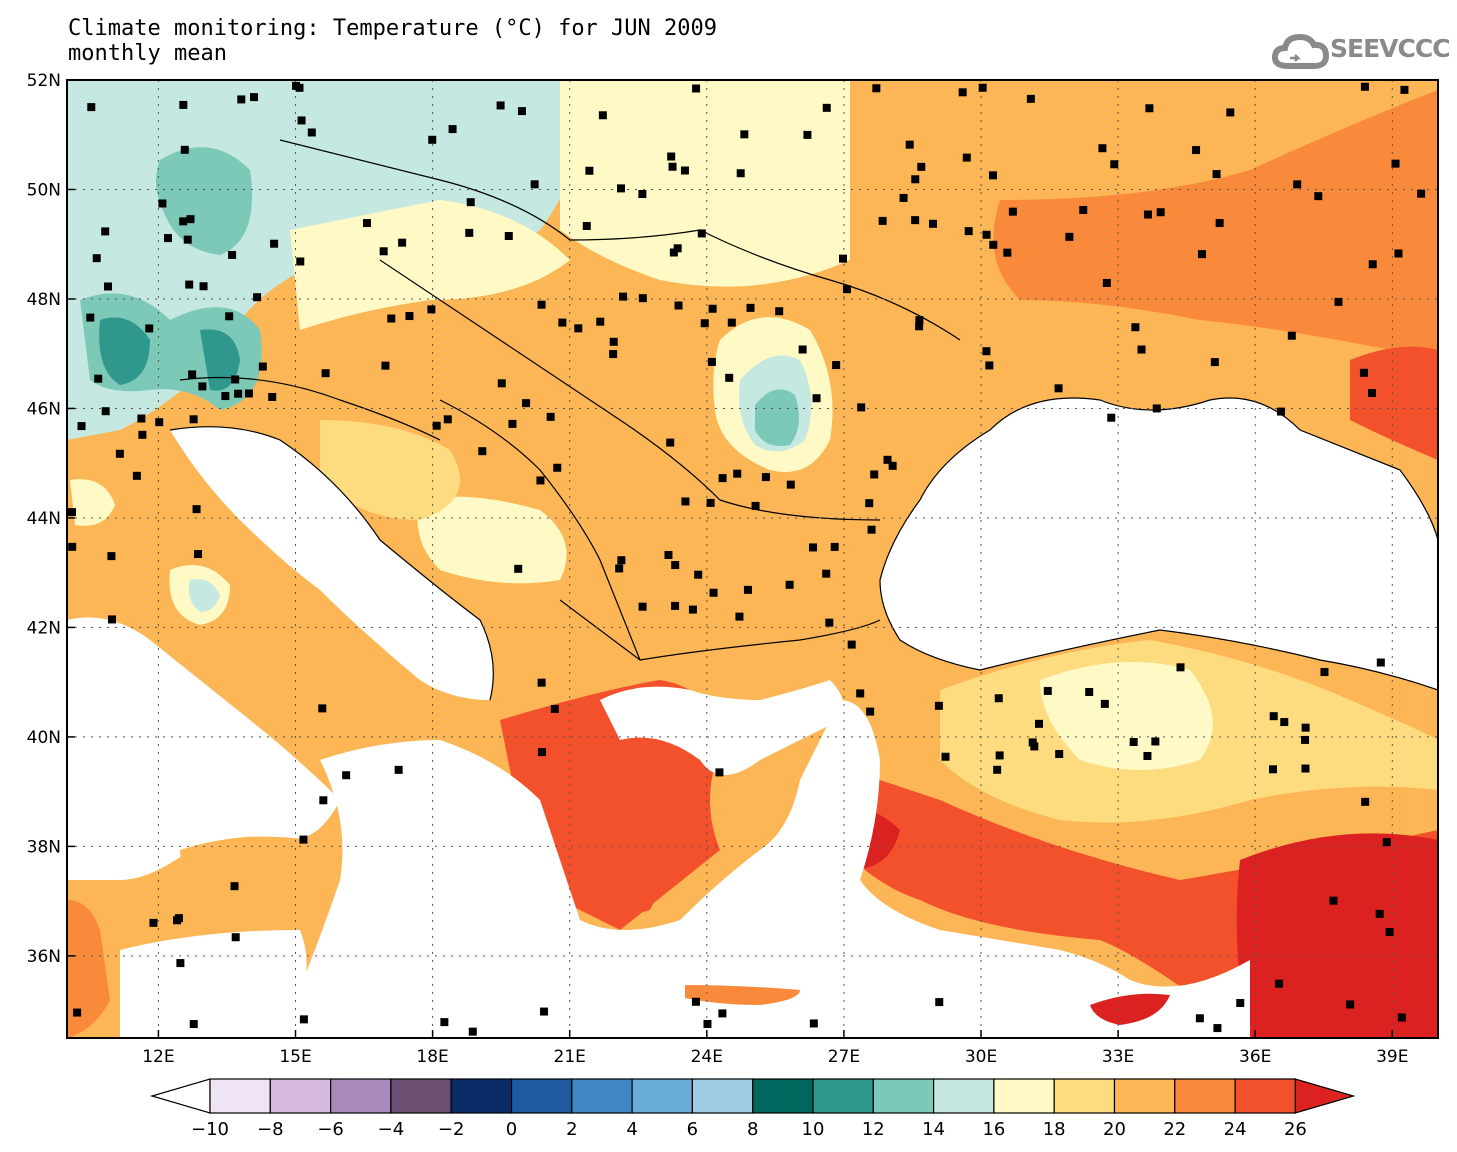  I want to click on colorbar-tick-label: 18, so click(1054, 1129).